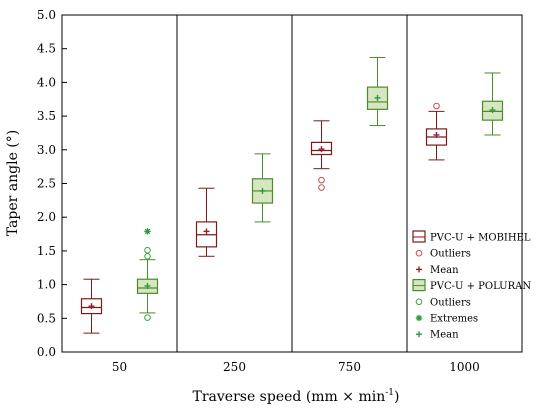 This screenshot has height=412, width=550. I want to click on x-axis-title-superscript: -1, so click(389, 393).